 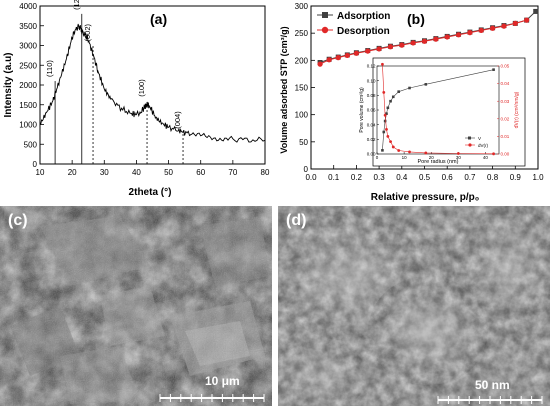 What do you see at coordinates (470, 177) in the screenshot?
I see `isotherm-x-tick-label: 0.7` at bounding box center [470, 177].